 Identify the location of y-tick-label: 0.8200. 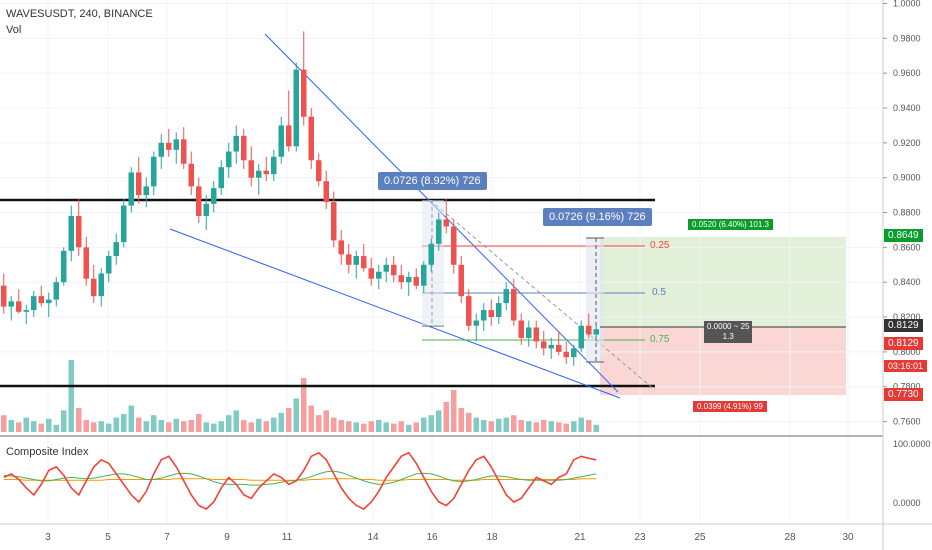
(907, 317).